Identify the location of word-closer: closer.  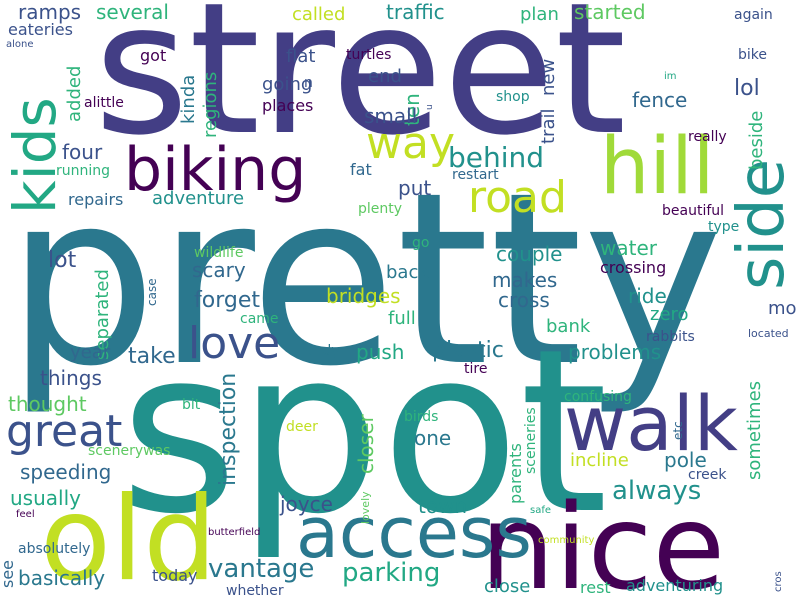
(366, 444).